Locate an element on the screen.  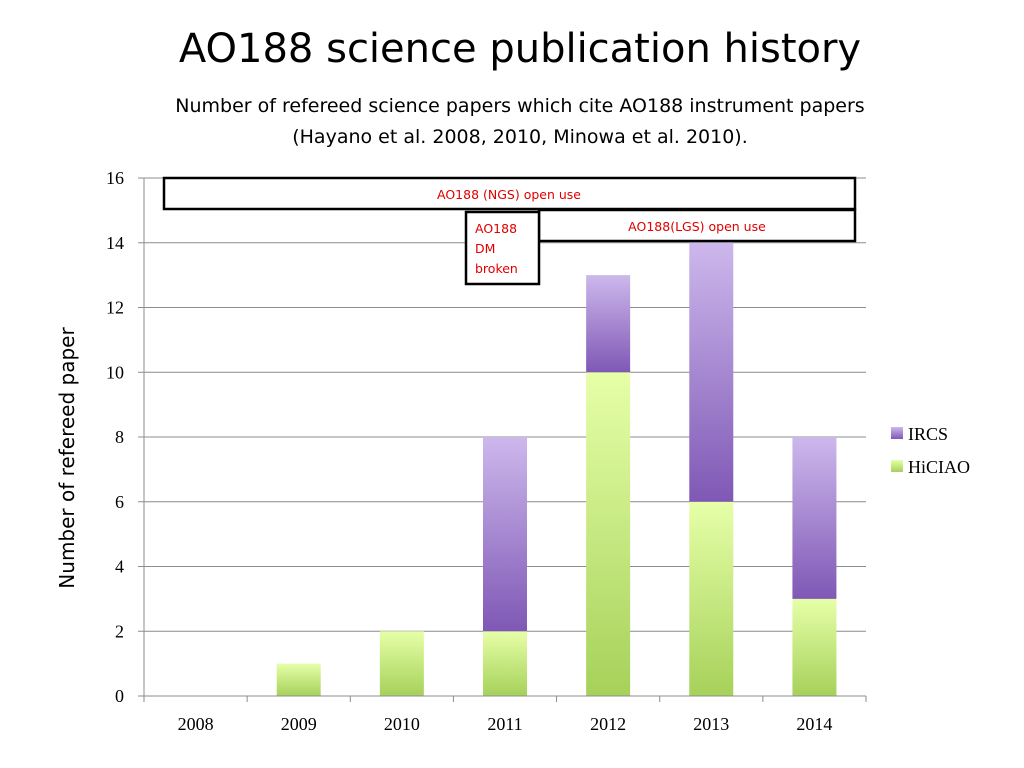
y-tick-label: 8 is located at coordinates (119, 437).